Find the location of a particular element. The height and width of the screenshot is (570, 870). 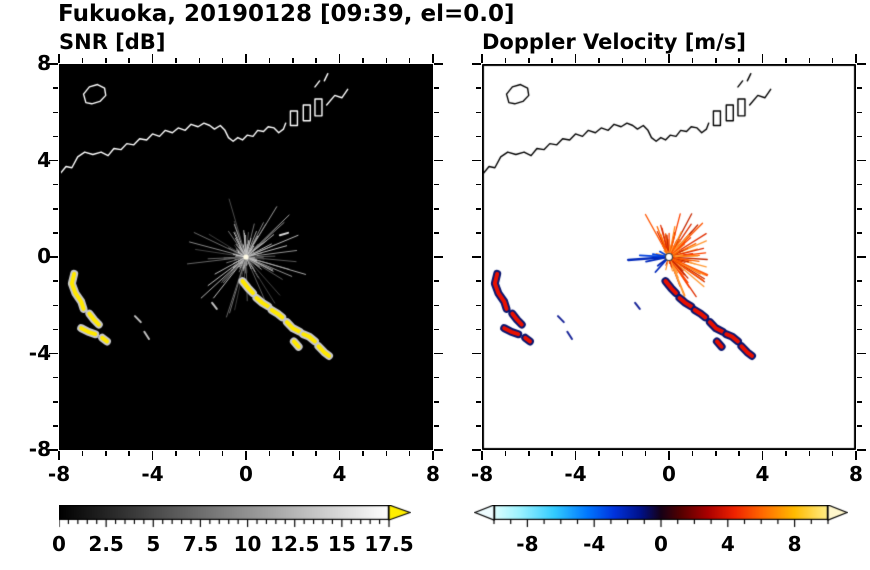

snr-colorbar-canvas is located at coordinates (235, 517).